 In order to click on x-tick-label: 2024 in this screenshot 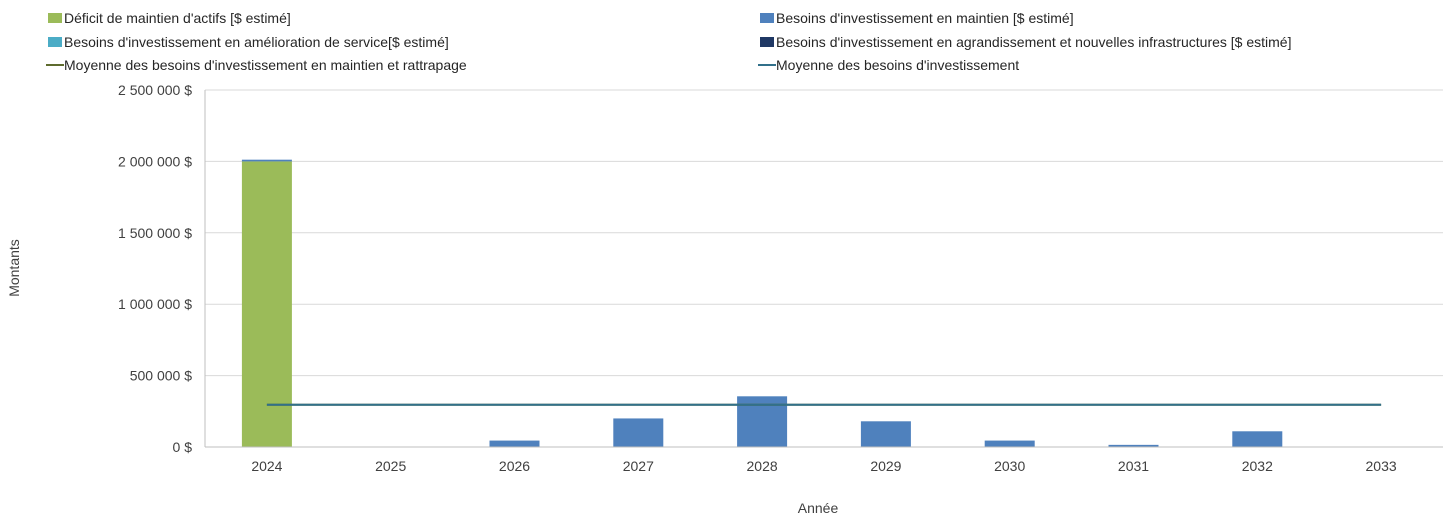, I will do `click(266, 466)`.